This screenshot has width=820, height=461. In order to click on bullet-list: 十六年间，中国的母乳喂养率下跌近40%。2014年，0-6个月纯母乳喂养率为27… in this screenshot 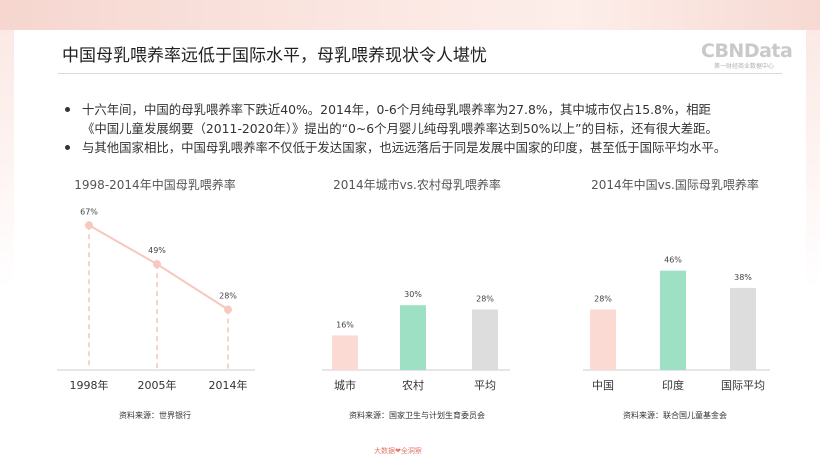, I will do `click(427, 128)`.